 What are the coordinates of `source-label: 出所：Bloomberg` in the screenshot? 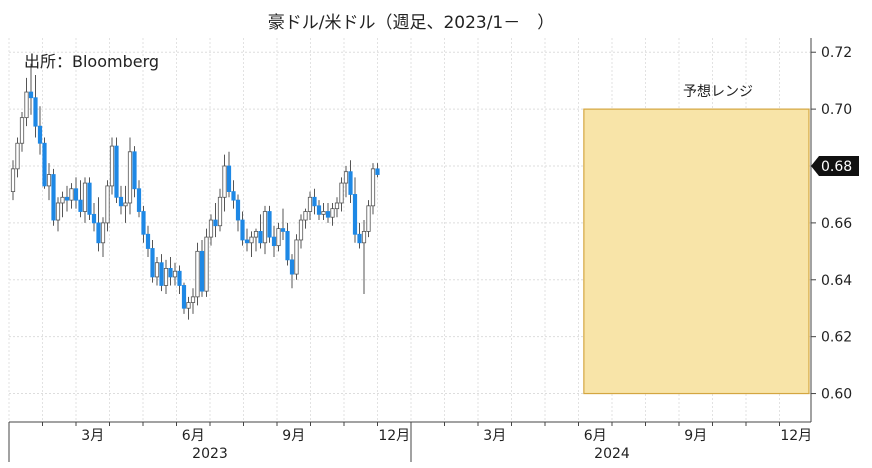 It's located at (91, 61).